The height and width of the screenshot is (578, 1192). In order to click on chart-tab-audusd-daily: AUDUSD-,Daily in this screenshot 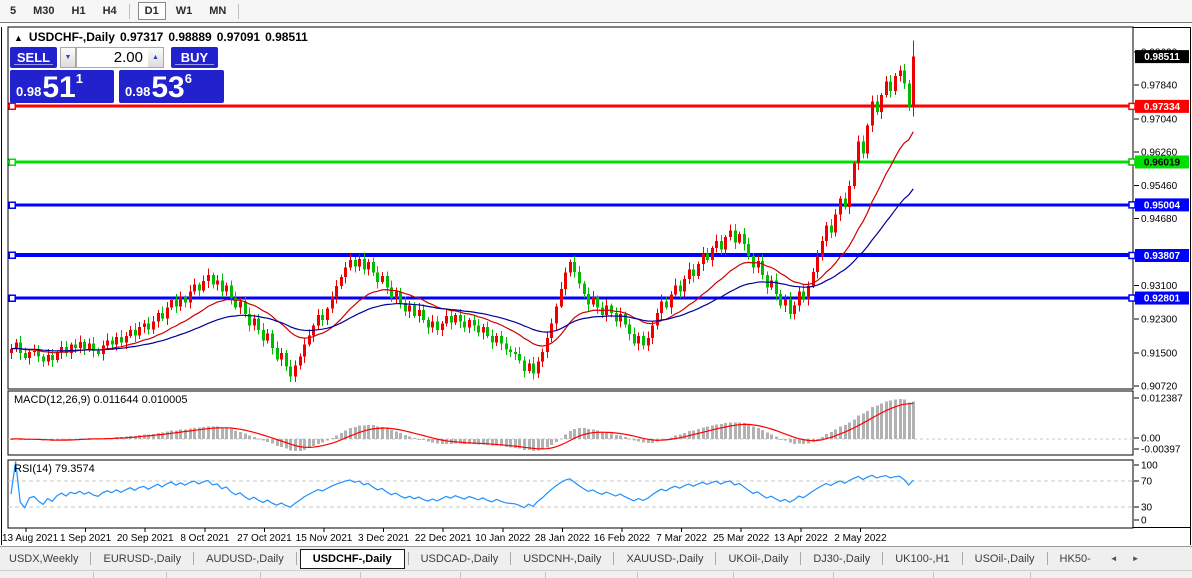, I will do `click(245, 558)`.